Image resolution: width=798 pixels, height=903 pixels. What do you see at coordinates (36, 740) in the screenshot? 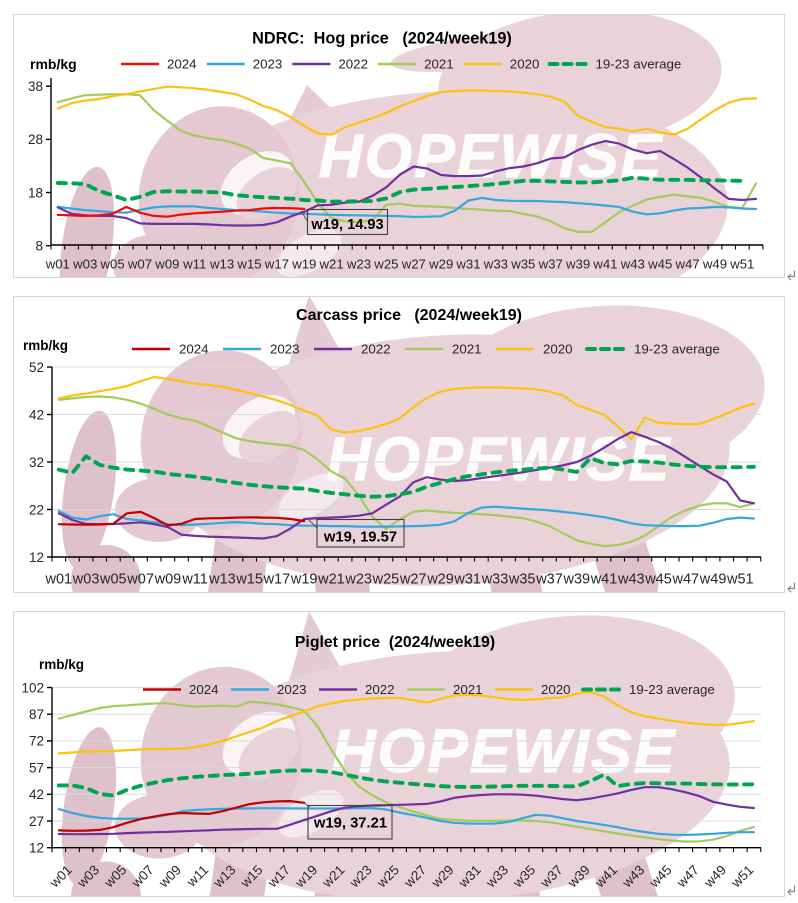
I see `svg-text: 72` at bounding box center [36, 740].